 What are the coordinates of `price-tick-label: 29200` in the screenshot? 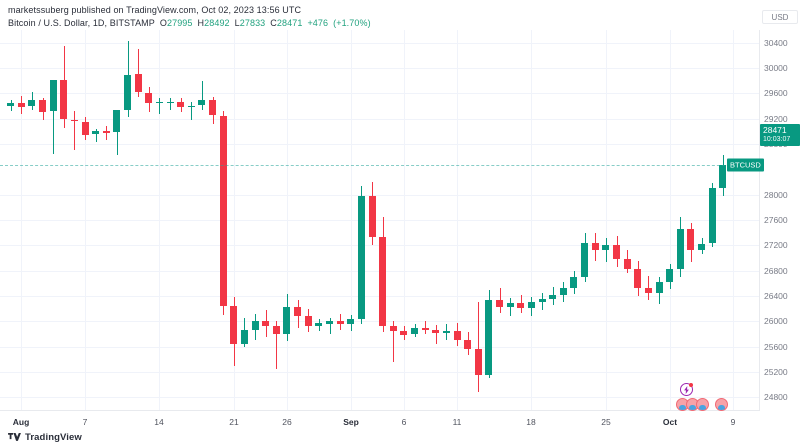 It's located at (776, 118).